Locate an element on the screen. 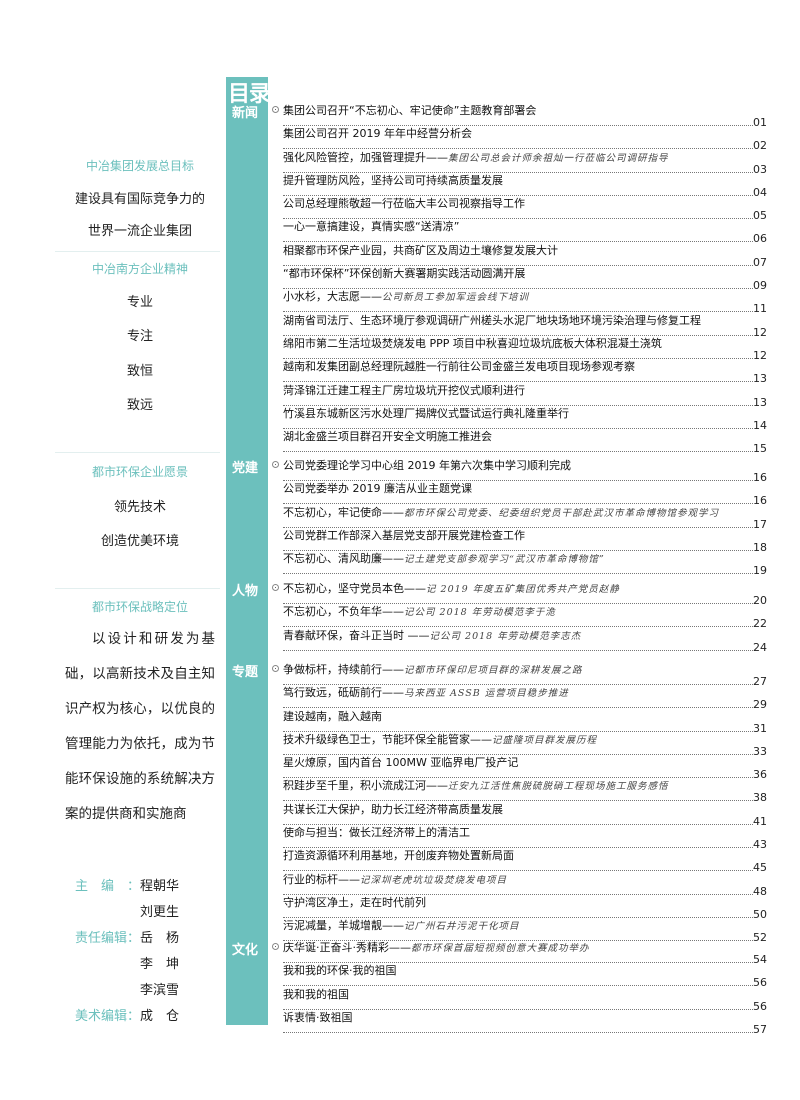 Image resolution: width=800 pixels, height=1100 pixels. toc-entry: 强化风险管控，加强管理提升——集团公司总会计师余祖灿一行莅临公司调研指导 03 is located at coordinates (525, 162).